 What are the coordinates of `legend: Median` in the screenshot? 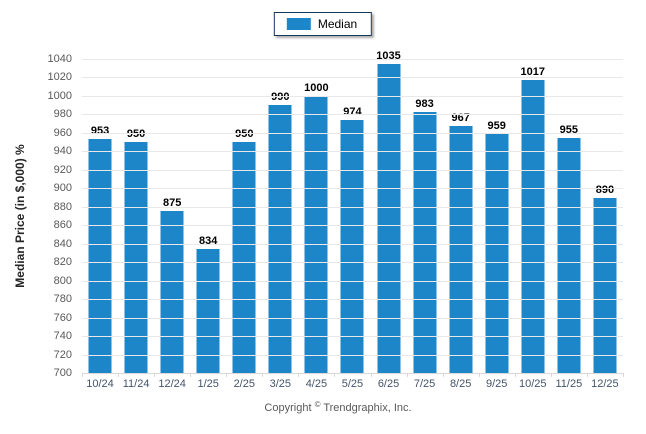 It's located at (323, 24).